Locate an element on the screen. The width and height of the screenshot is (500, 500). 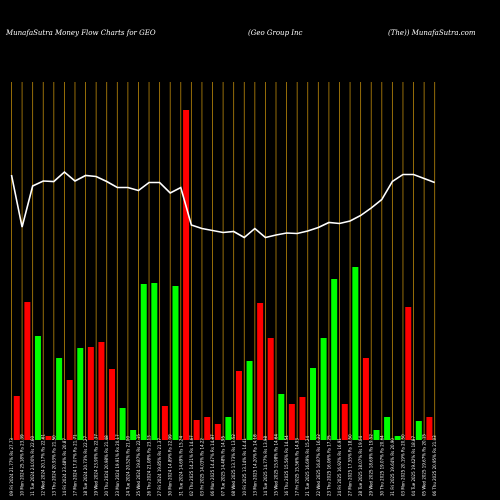
x-tick-label: 21 Tue 2025 16.69% Rs 15.24 is located at coordinates (307, 466).